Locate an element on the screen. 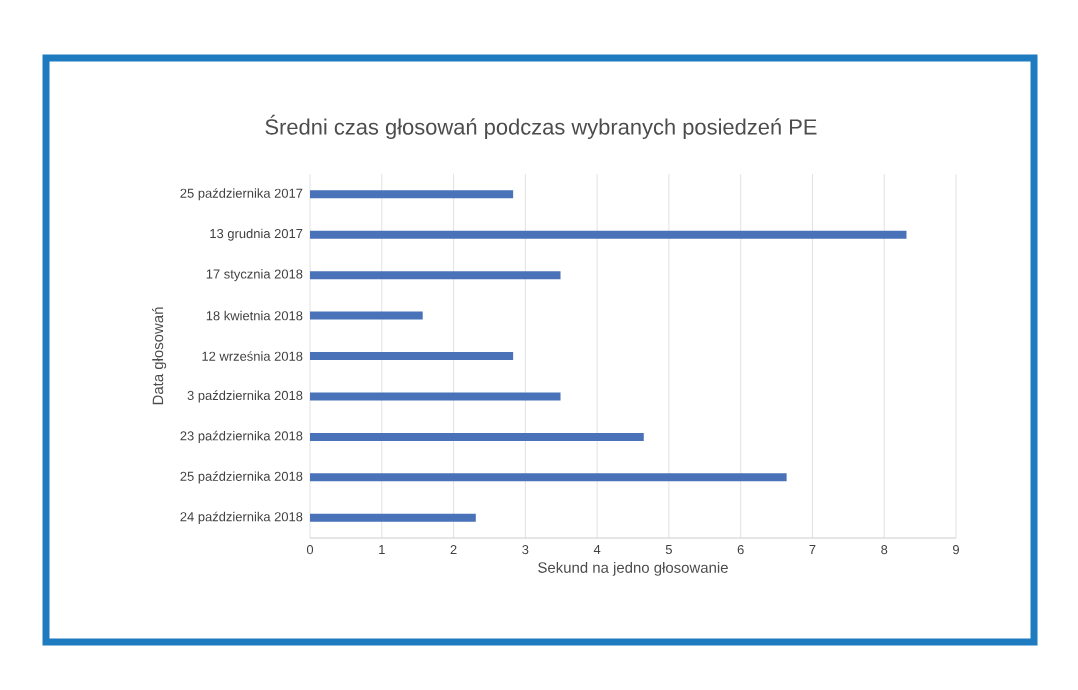 This screenshot has width=1078, height=690. chart-title: Średni czas głosowań podczas wybranych posiedzeń PE is located at coordinates (541, 126).